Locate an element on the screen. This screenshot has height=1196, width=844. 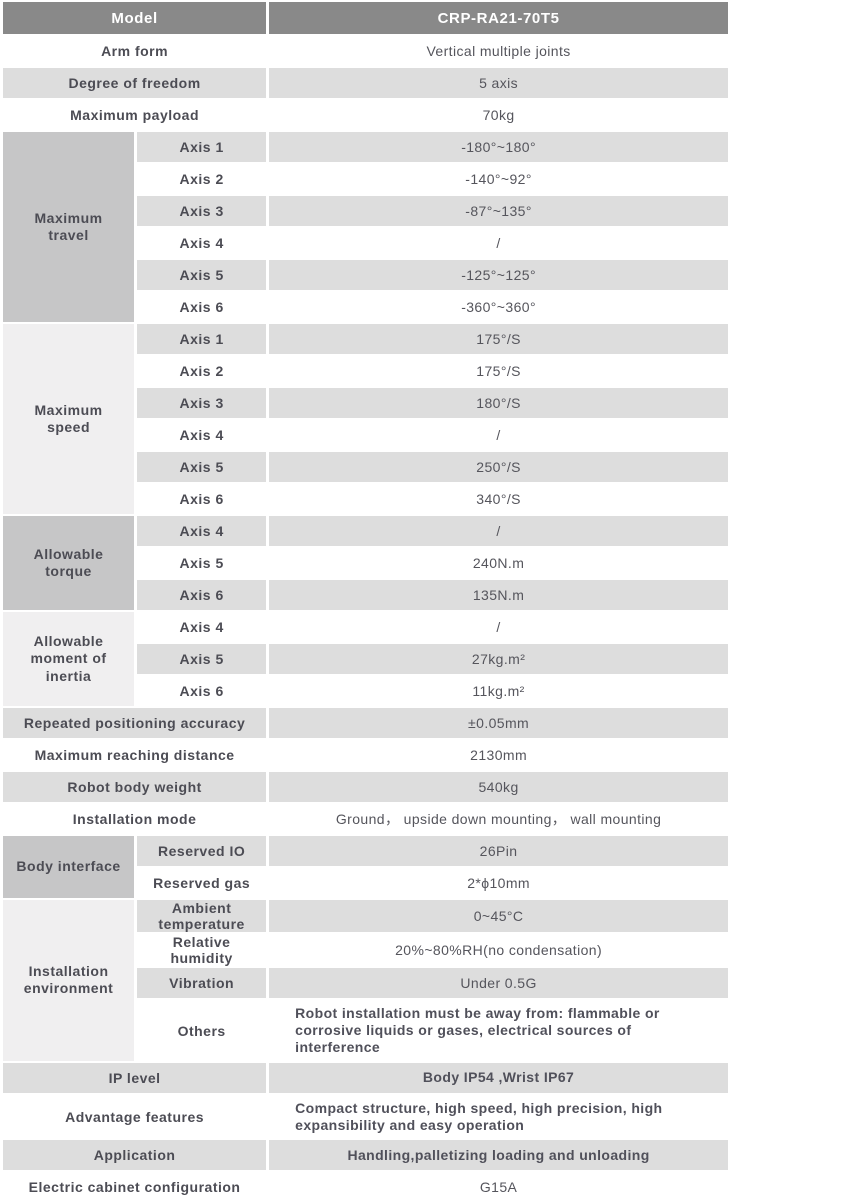
group-cell: Body interface is located at coordinates (69, 867).